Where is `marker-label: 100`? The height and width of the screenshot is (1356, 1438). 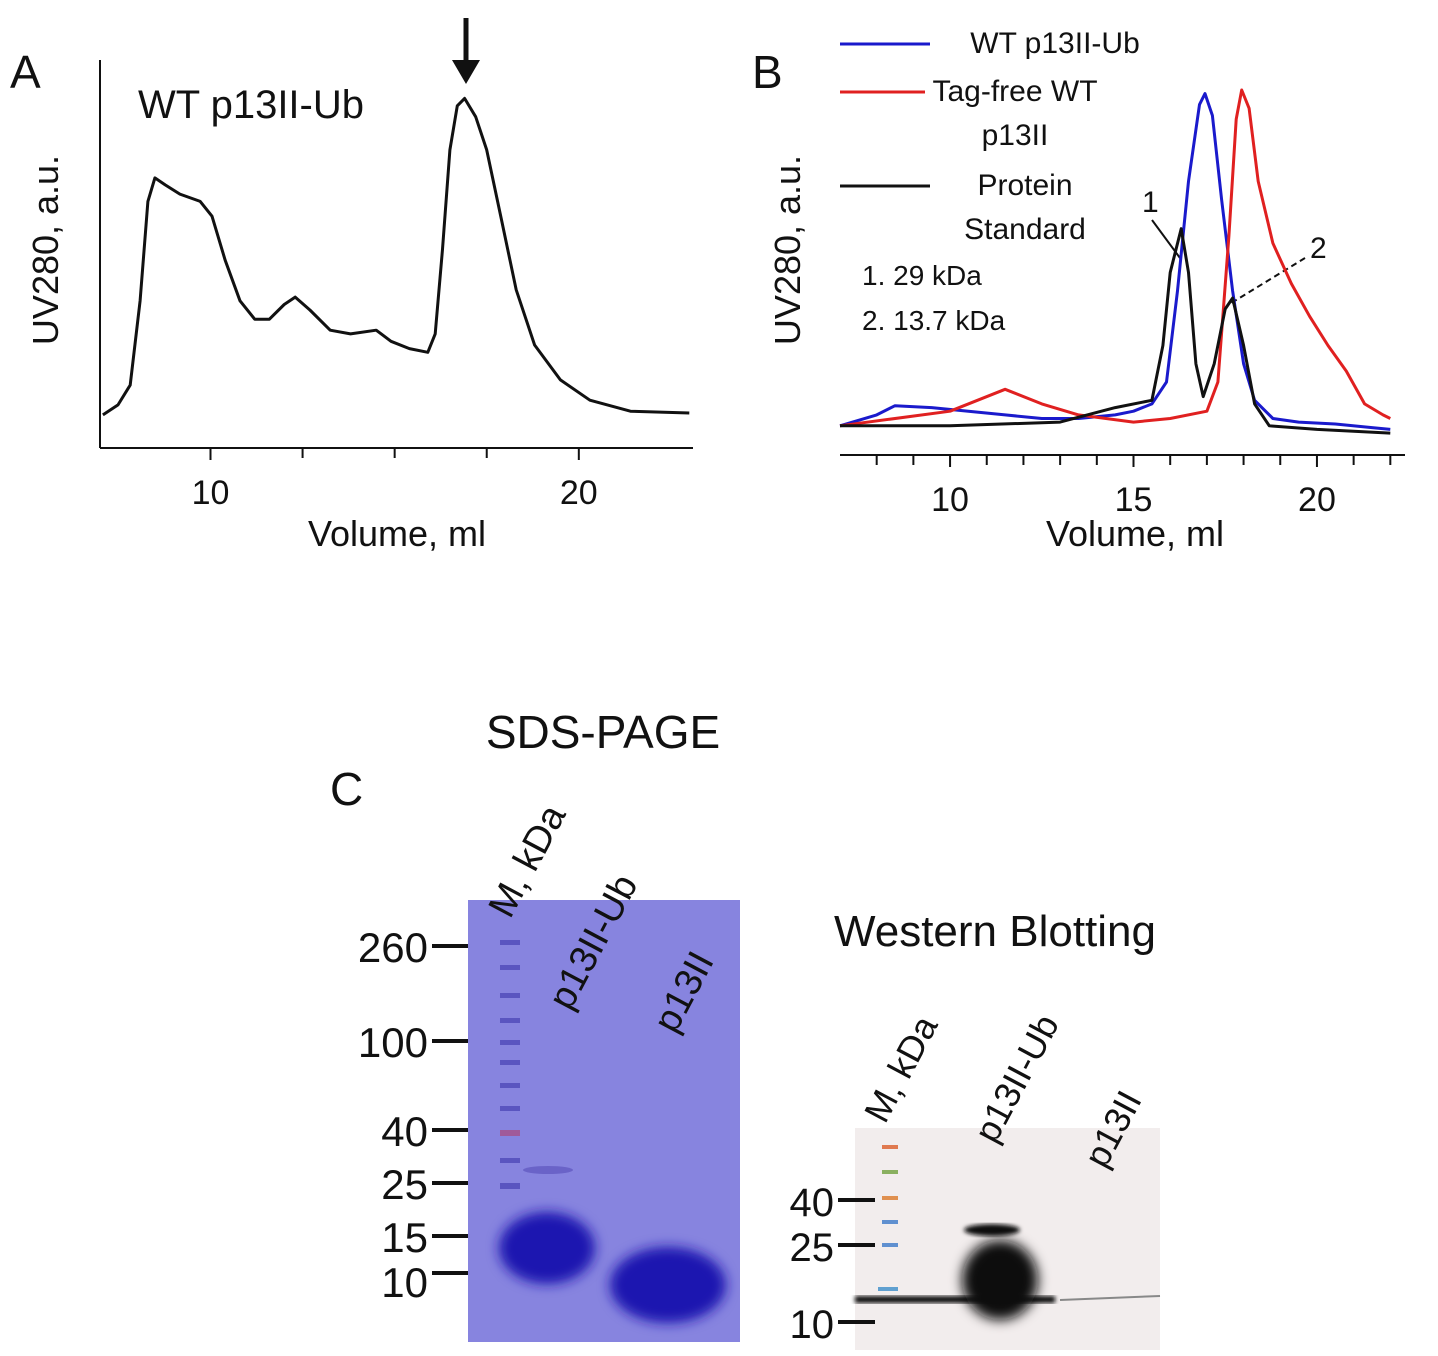
marker-label: 100 is located at coordinates (393, 1042).